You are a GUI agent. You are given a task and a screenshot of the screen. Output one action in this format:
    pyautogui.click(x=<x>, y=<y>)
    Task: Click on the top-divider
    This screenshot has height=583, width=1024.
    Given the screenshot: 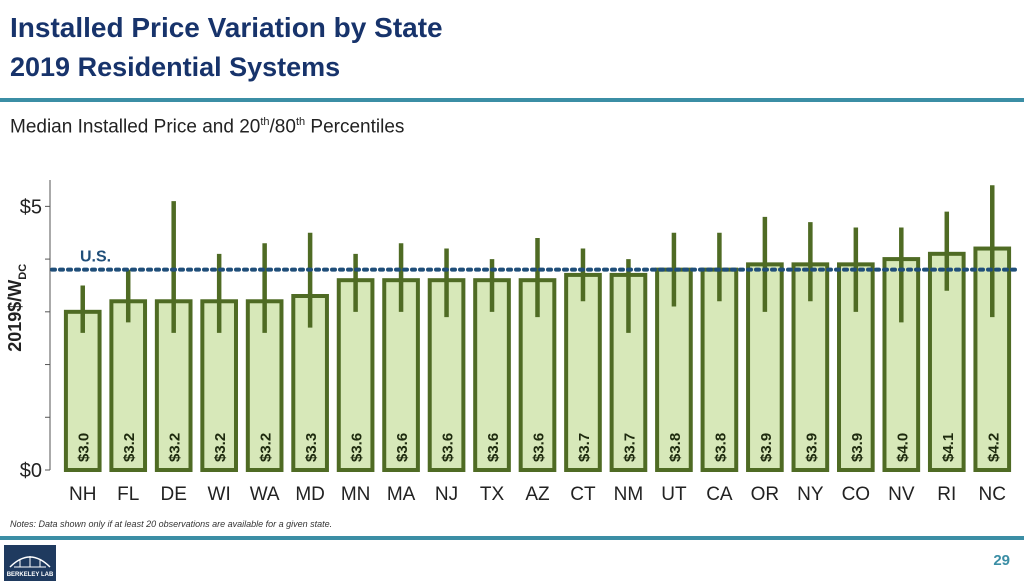 What is the action you would take?
    pyautogui.click(x=512, y=100)
    